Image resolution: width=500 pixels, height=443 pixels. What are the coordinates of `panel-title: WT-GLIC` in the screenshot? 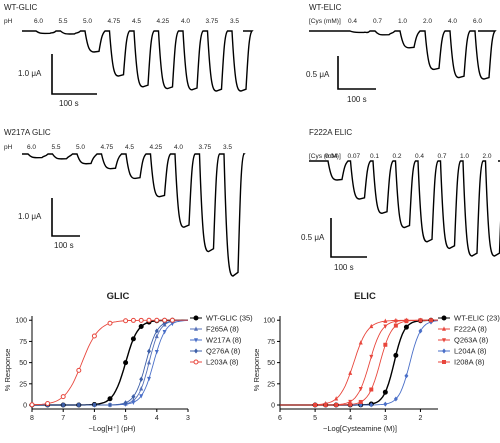 It's located at (21, 7).